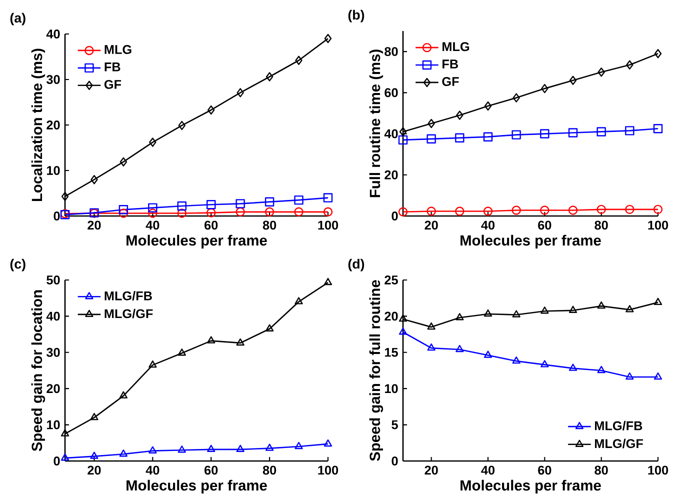 The image size is (676, 502). What do you see at coordinates (391, 93) in the screenshot?
I see `y-tick-label: 60` at bounding box center [391, 93].